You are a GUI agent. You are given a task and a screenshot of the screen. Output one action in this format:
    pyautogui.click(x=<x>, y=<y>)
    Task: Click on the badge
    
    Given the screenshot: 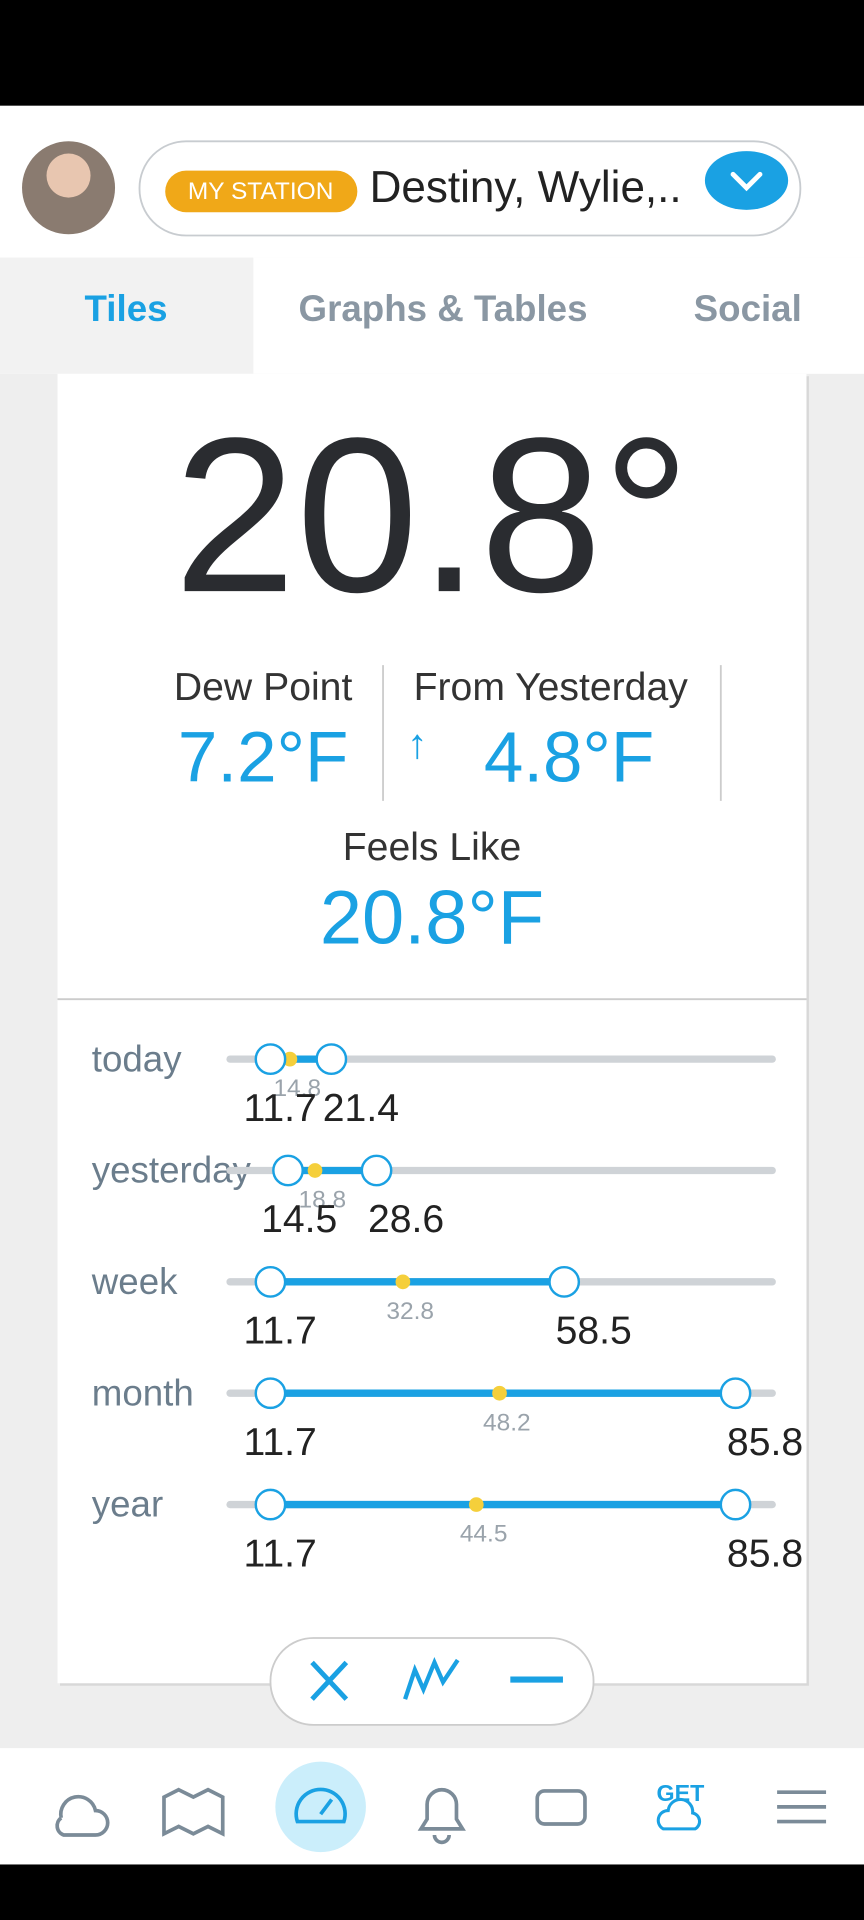 What is the action you would take?
    pyautogui.click(x=261, y=191)
    